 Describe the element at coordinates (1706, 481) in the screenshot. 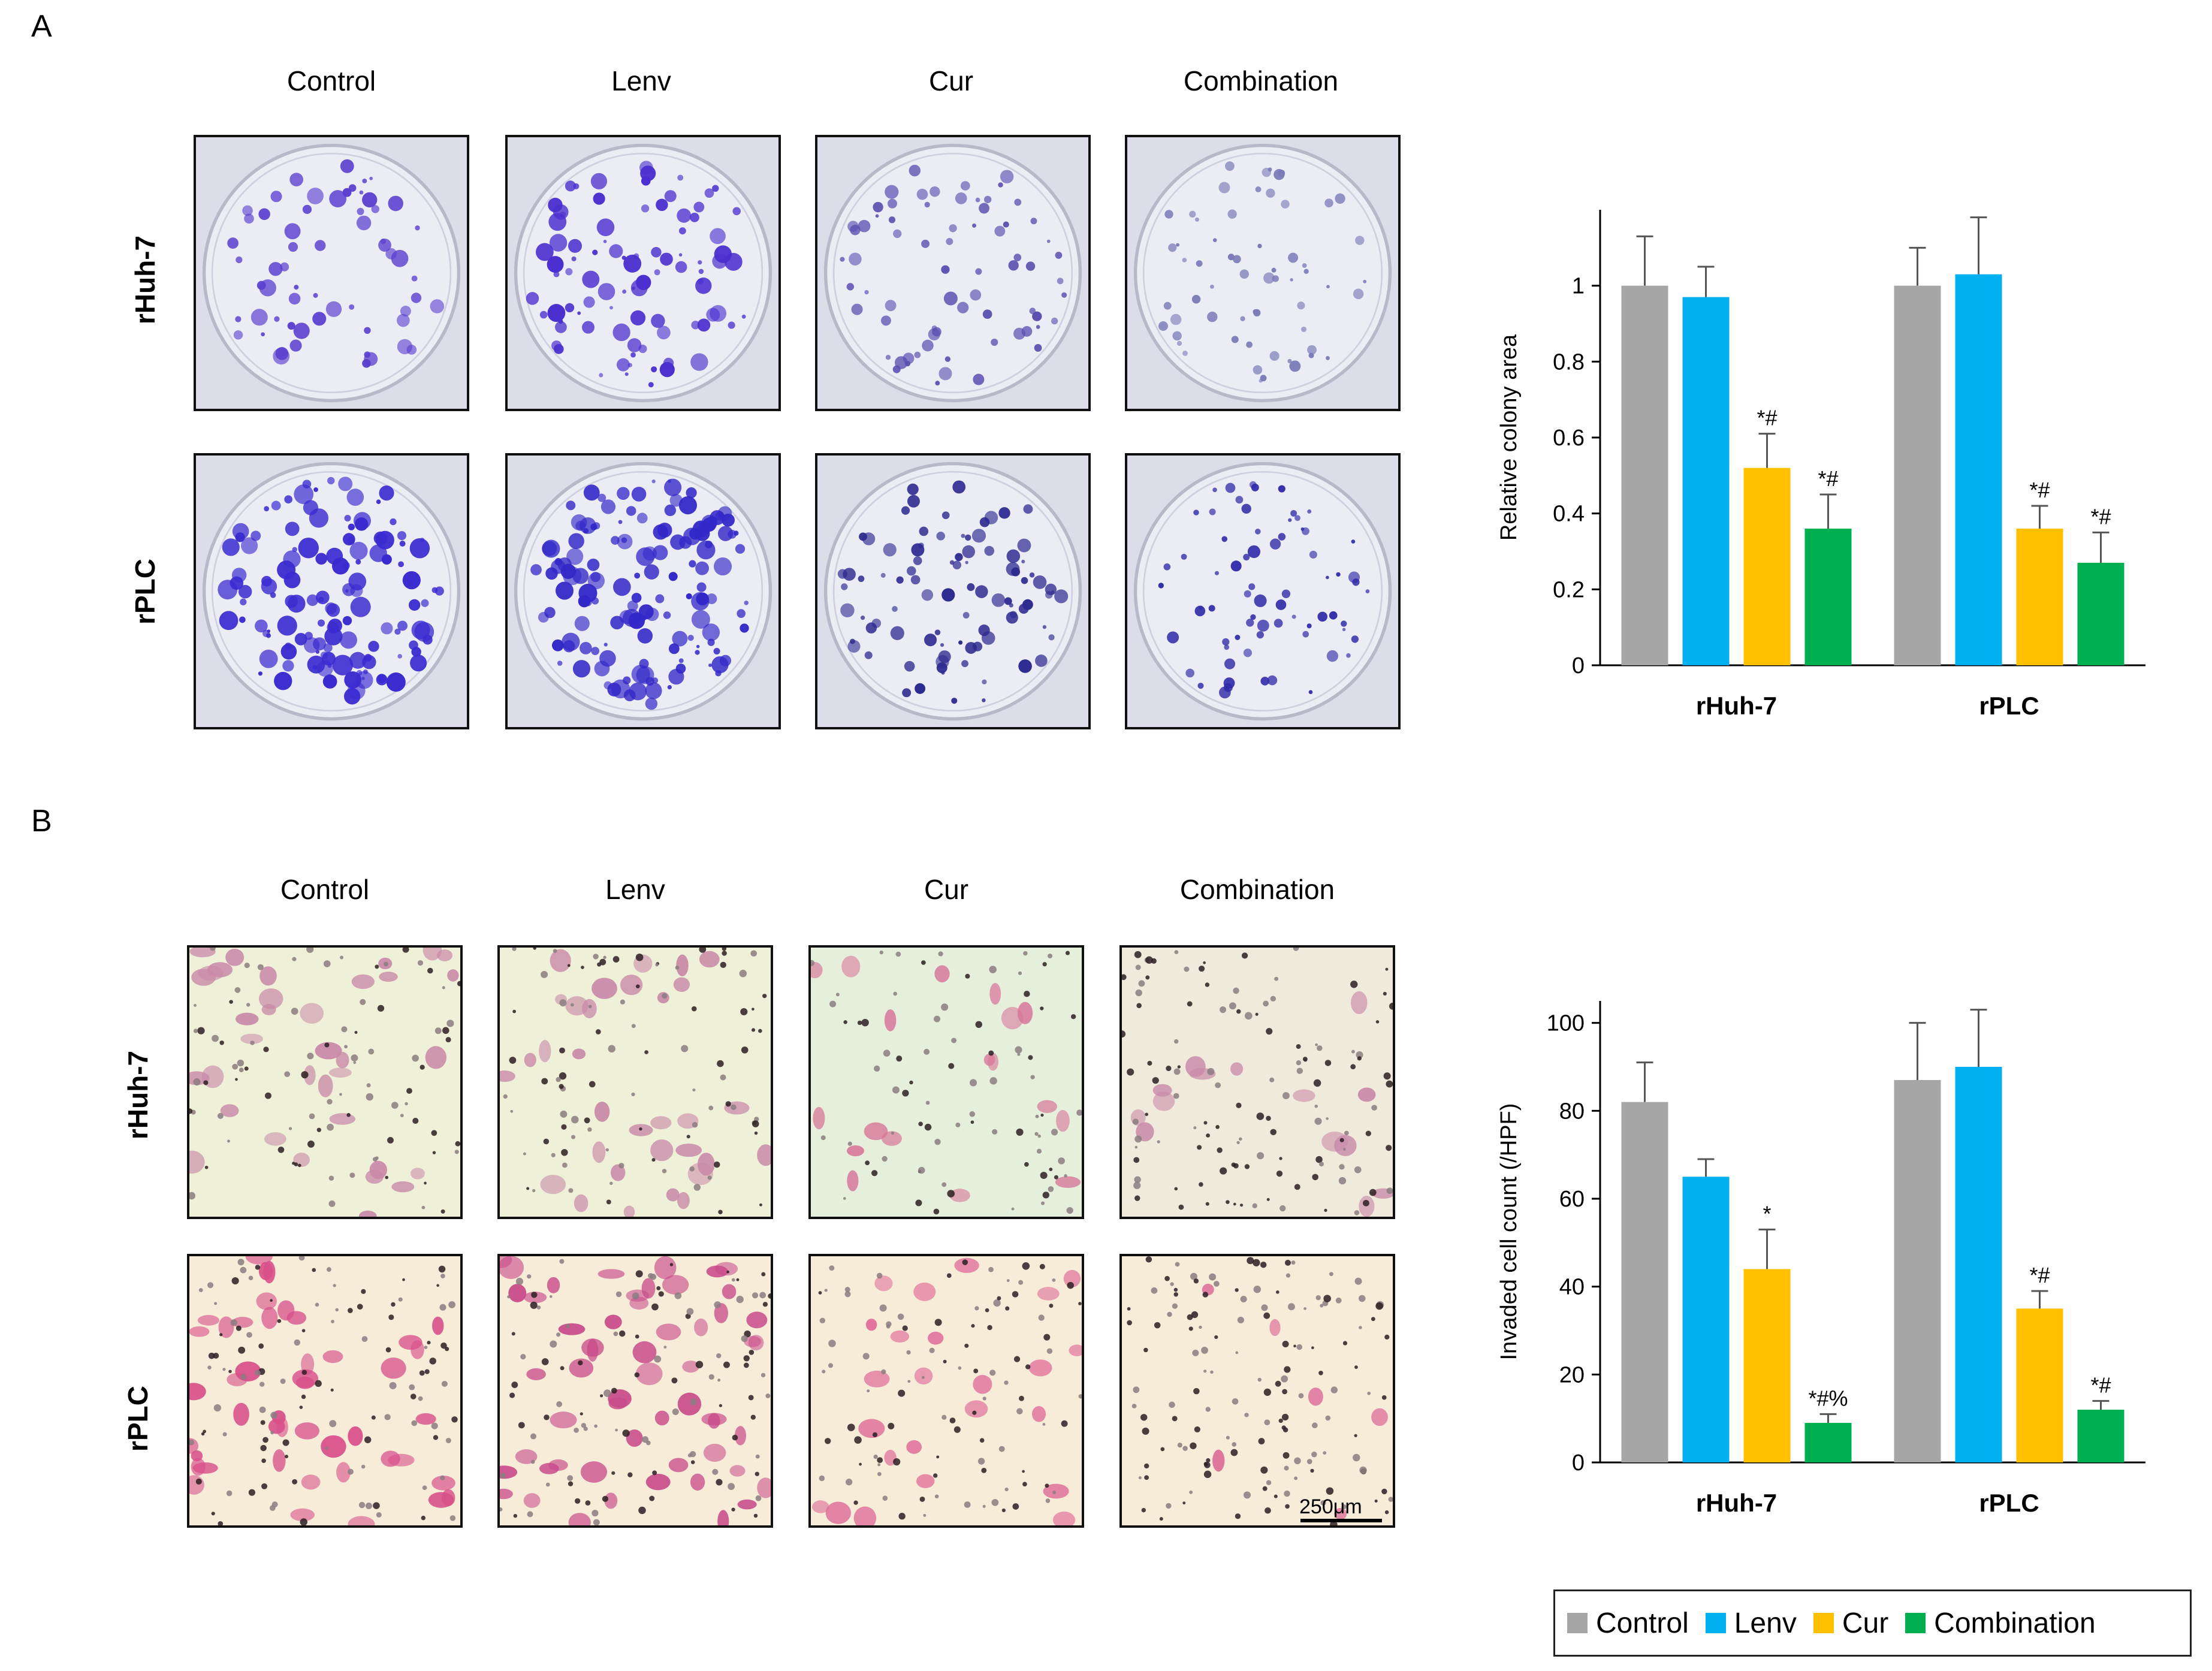

I see `chart-a-bar-rHuh-7-Lenv` at that location.